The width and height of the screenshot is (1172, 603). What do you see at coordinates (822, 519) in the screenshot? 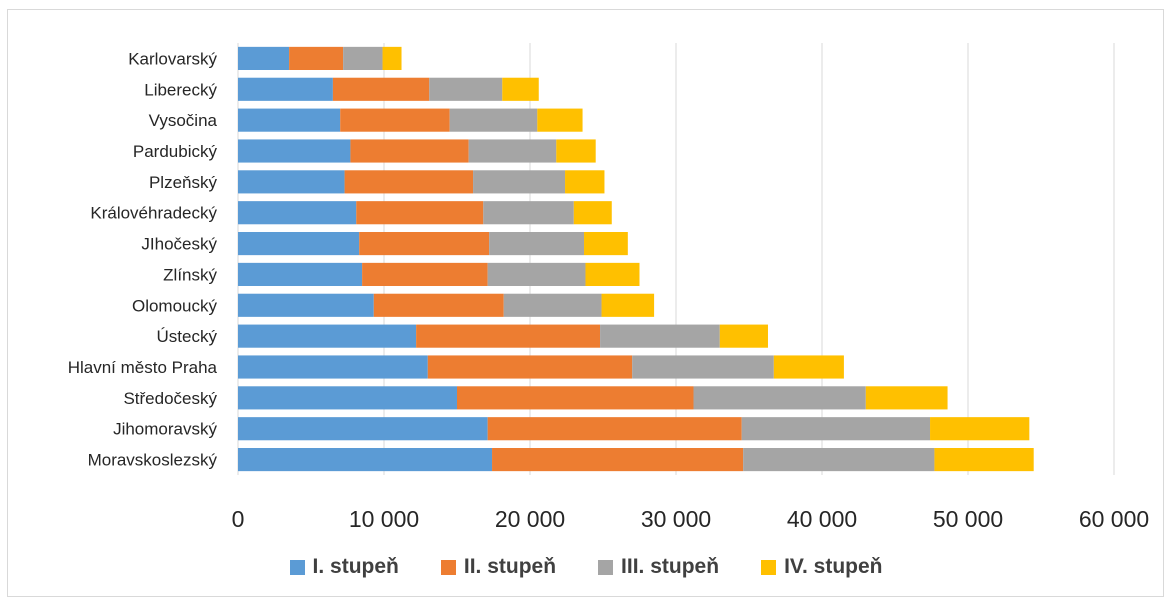
I see `x-tick-label: 40 000` at bounding box center [822, 519].